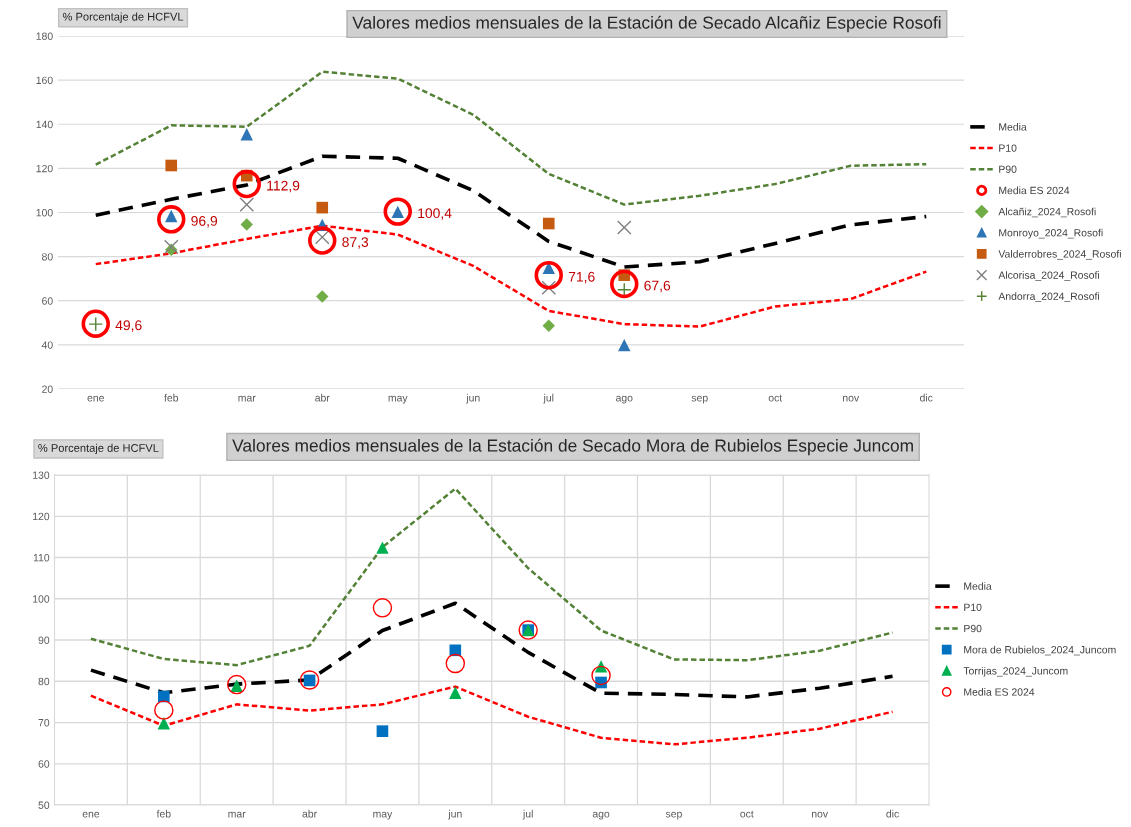 The height and width of the screenshot is (827, 1131). Describe the element at coordinates (41, 558) in the screenshot. I see `y-tick-label: 110` at that location.